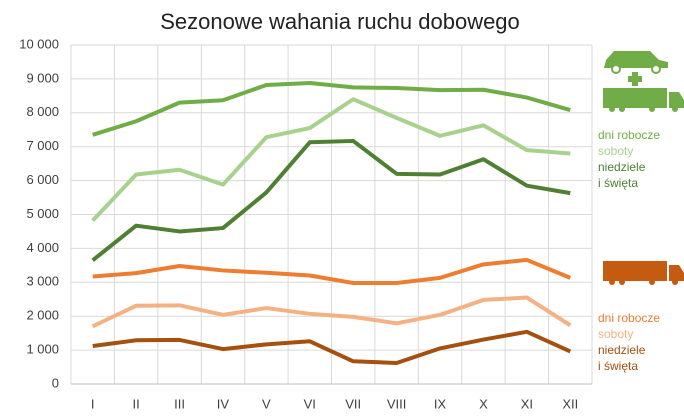 The image size is (684, 419). Describe the element at coordinates (179, 403) in the screenshot. I see `x-tick-label: III` at that location.